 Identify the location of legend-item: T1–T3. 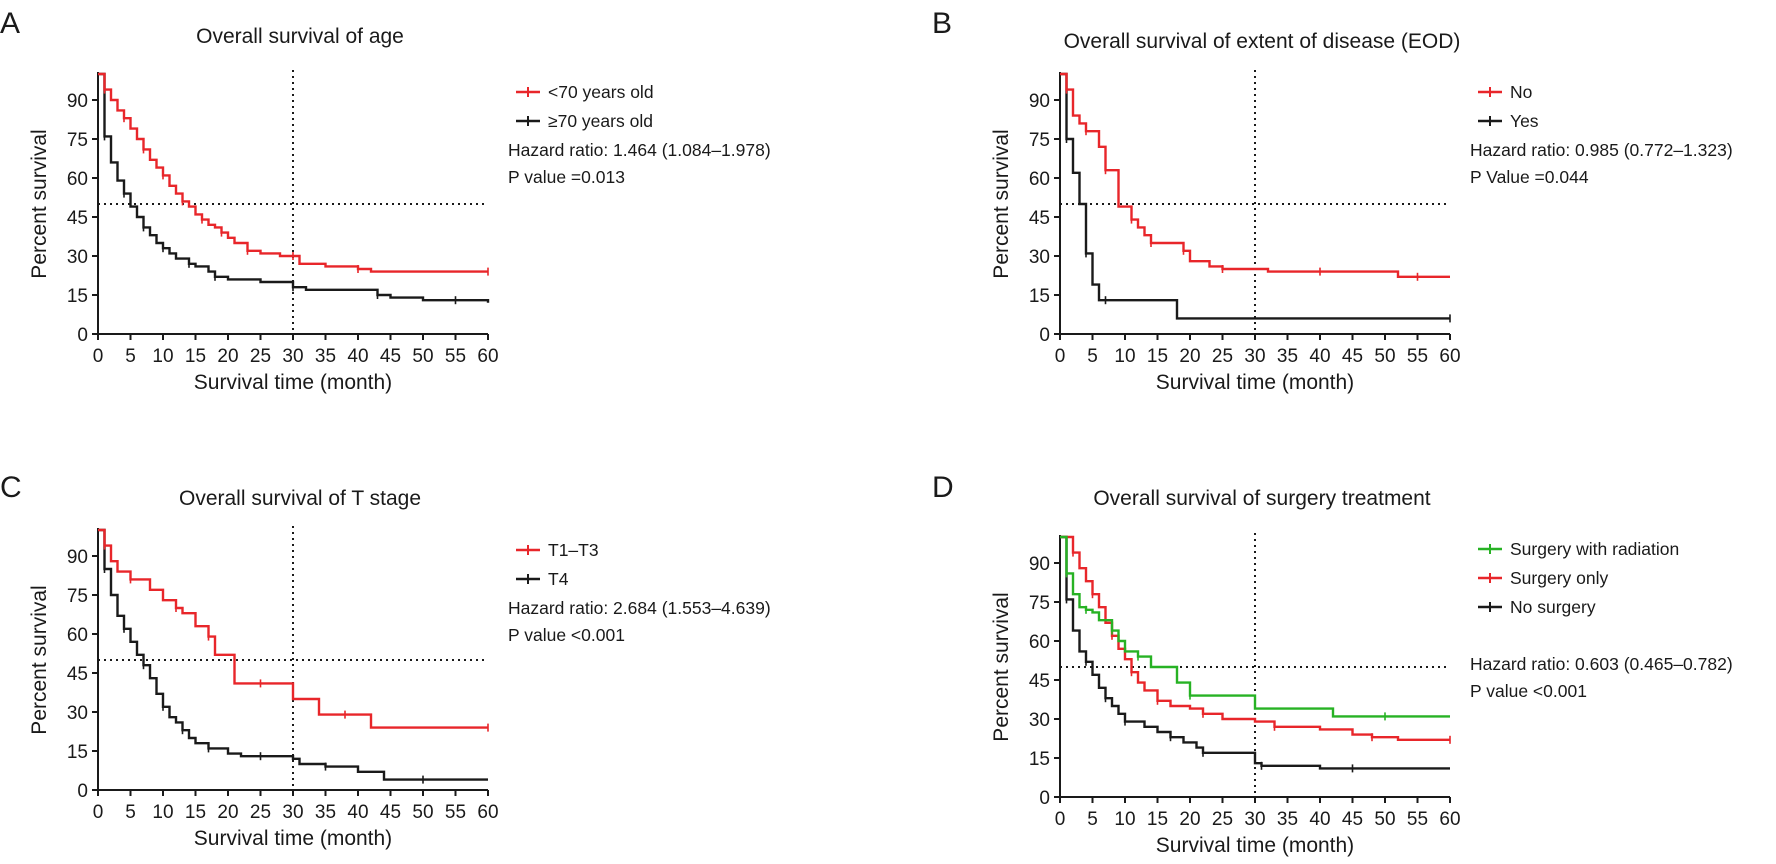
(557, 550).